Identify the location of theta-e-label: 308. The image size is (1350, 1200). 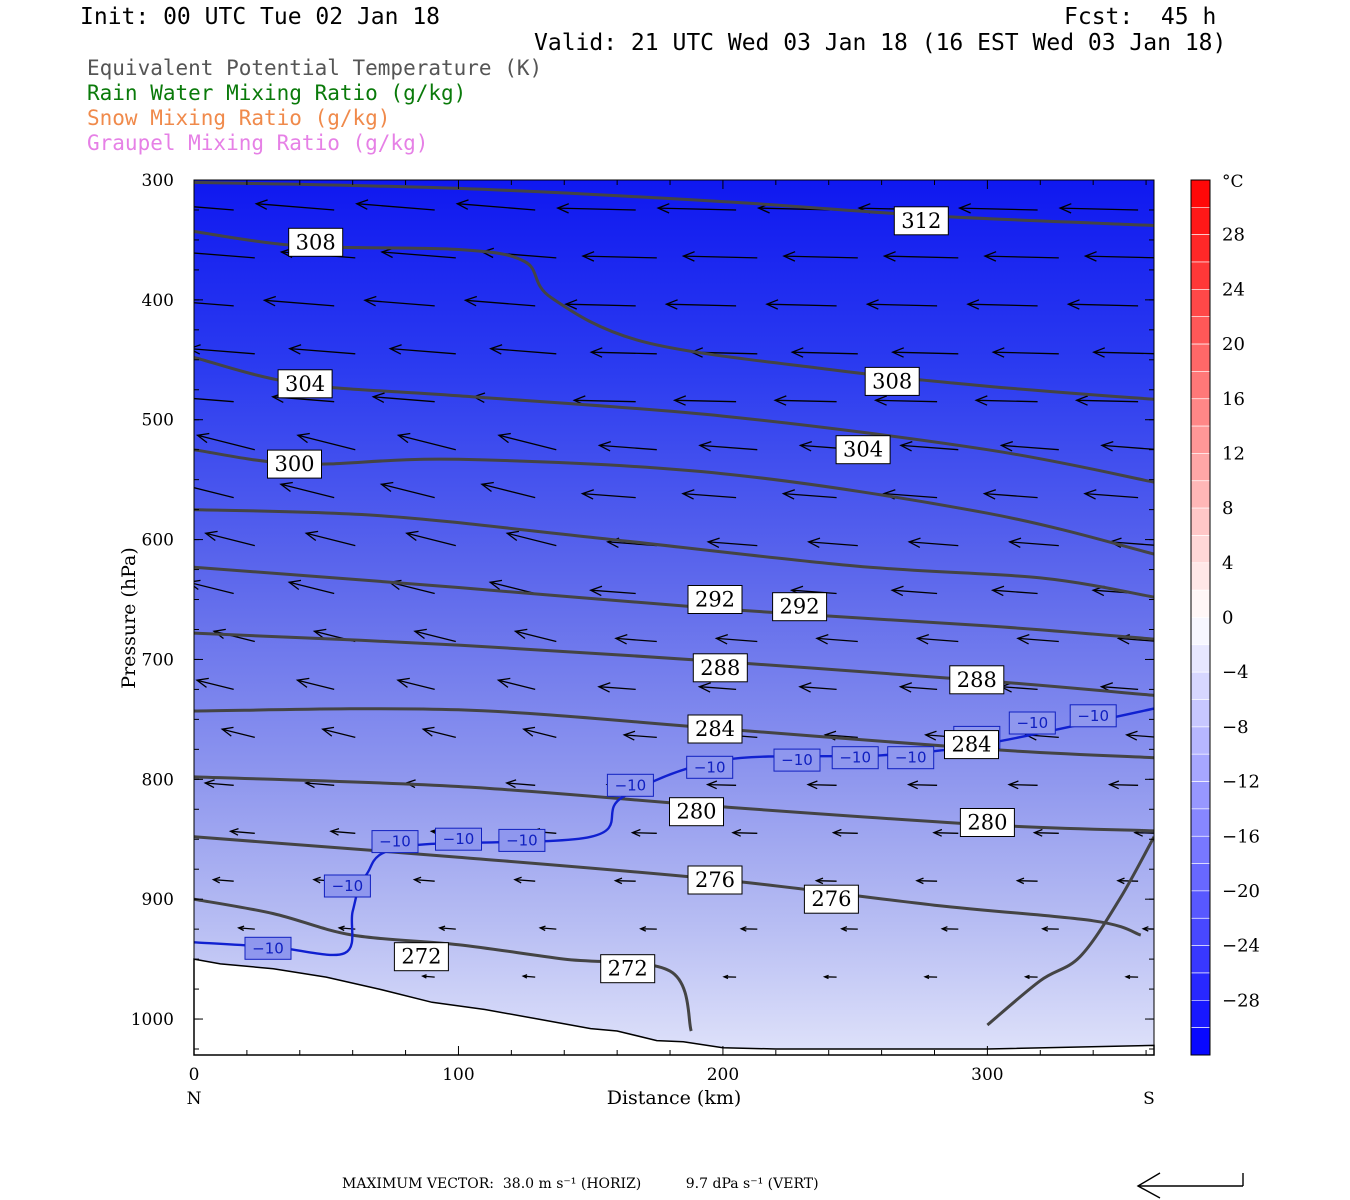
(892, 381).